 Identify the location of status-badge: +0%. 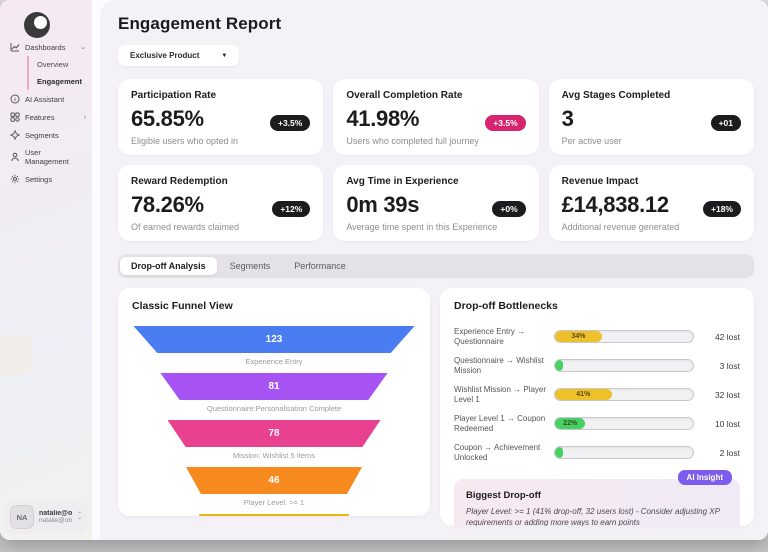
(509, 209).